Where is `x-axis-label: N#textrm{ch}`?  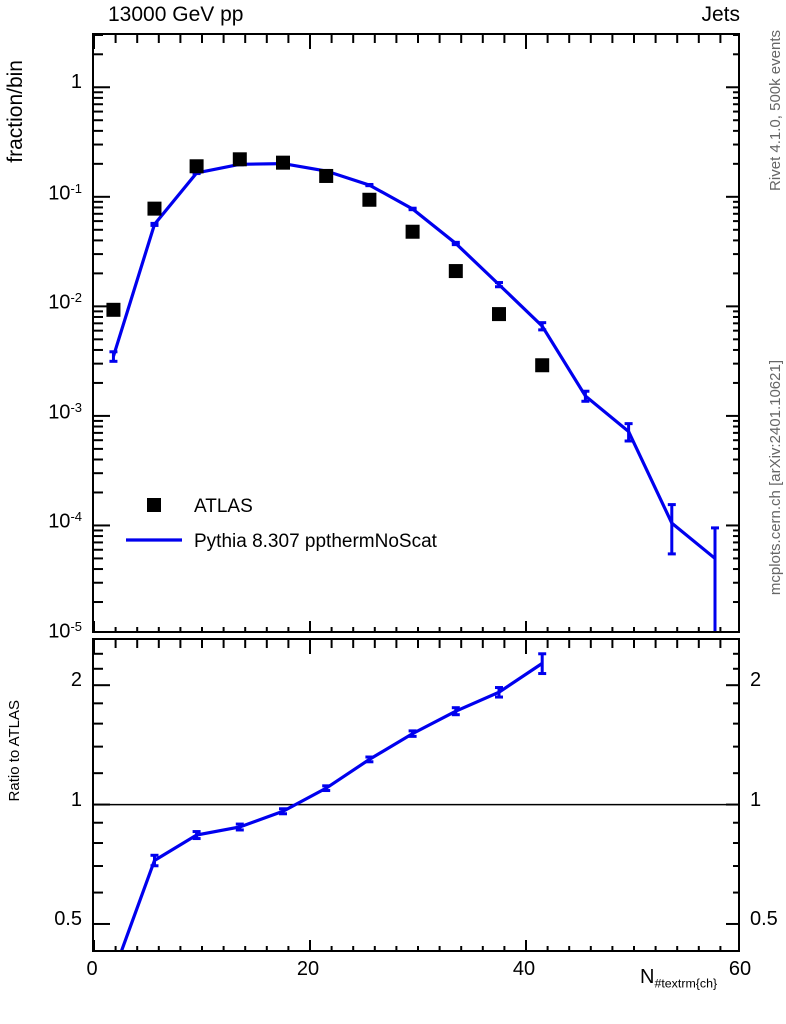 x-axis-label: N#textrm{ch} is located at coordinates (678, 978).